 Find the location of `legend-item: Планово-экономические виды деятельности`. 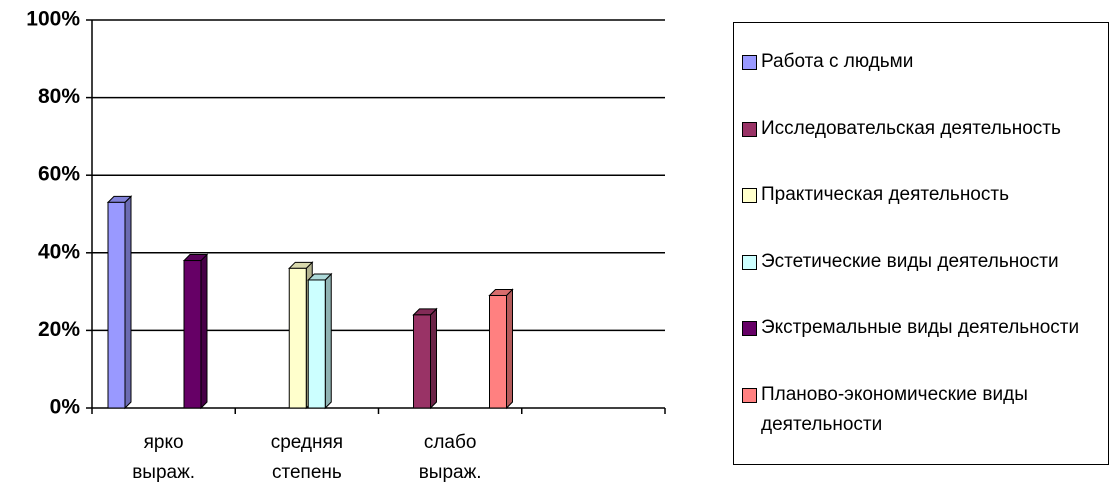

legend-item: Планово-экономические виды деятельности is located at coordinates (923, 410).